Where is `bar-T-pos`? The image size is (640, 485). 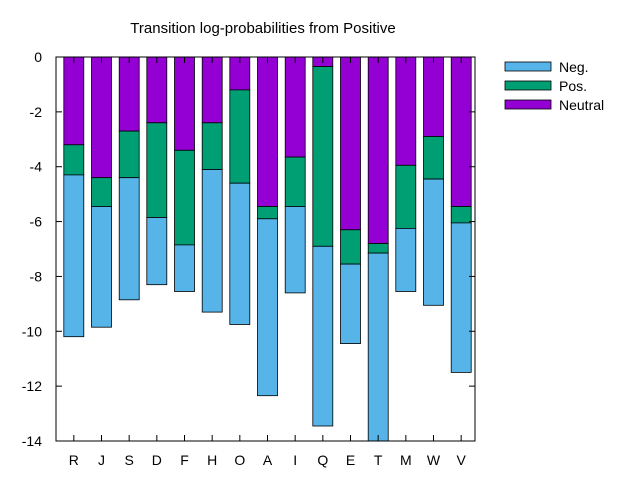
bar-T-pos is located at coordinates (378, 248).